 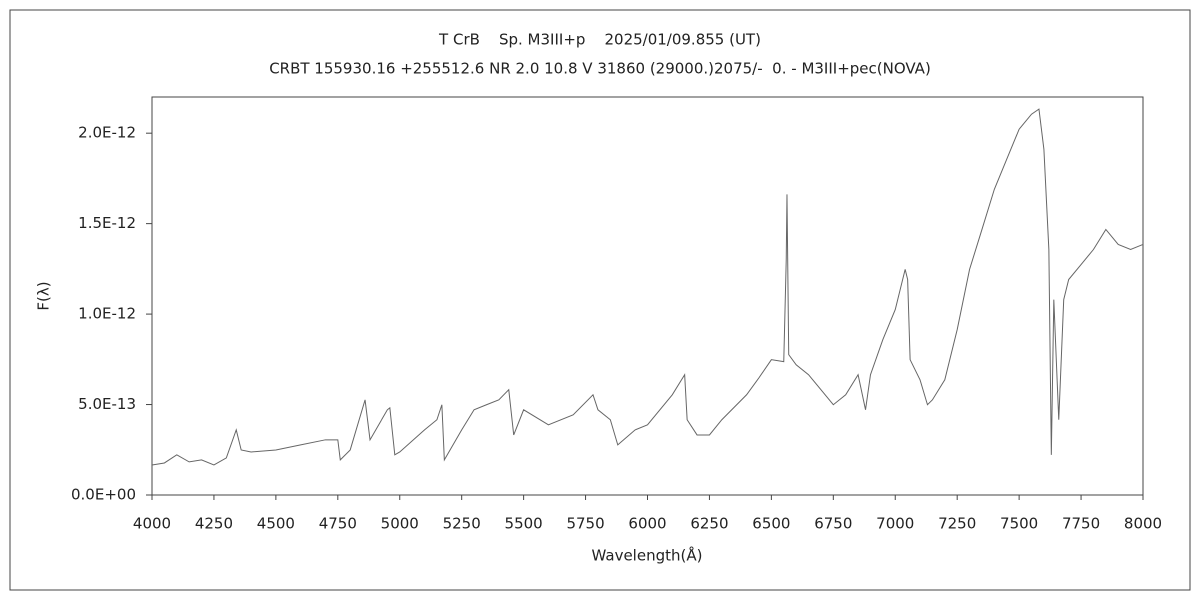 What do you see at coordinates (833, 524) in the screenshot?
I see `x-tick-label: 6750` at bounding box center [833, 524].